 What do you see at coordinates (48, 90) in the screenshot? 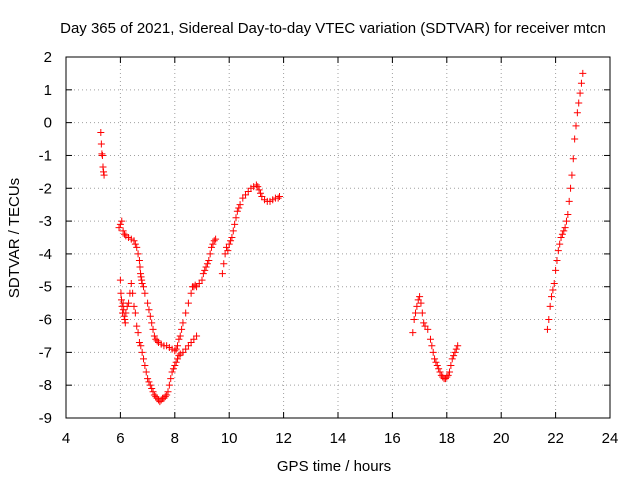
I see `y-tick-label: 1` at bounding box center [48, 90].